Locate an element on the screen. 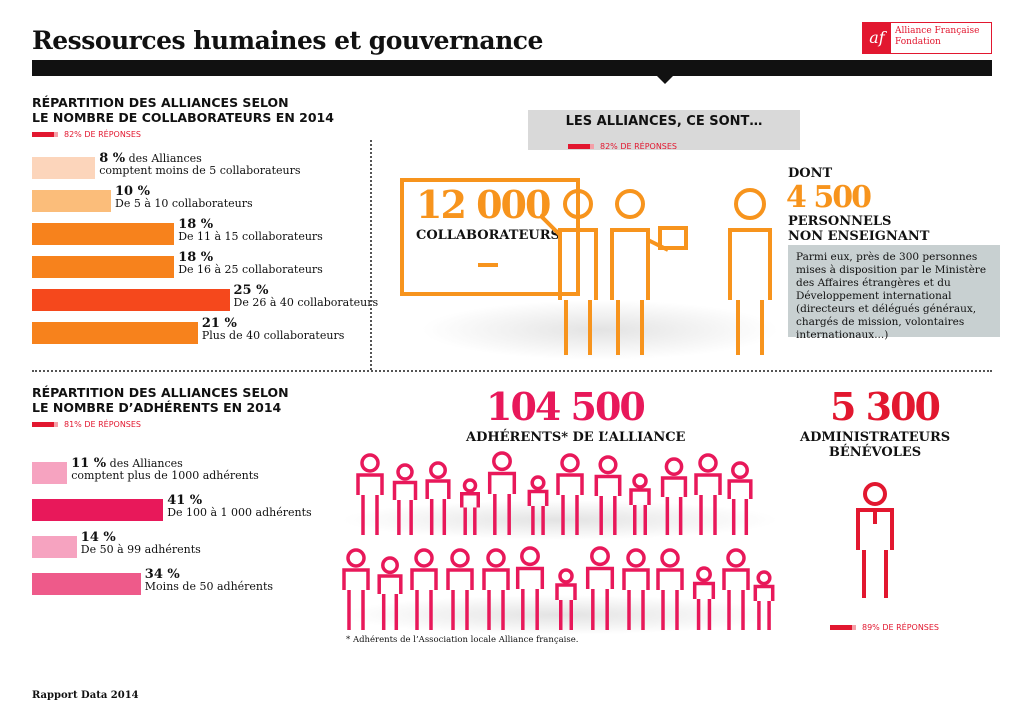  header-bar is located at coordinates (512, 68).